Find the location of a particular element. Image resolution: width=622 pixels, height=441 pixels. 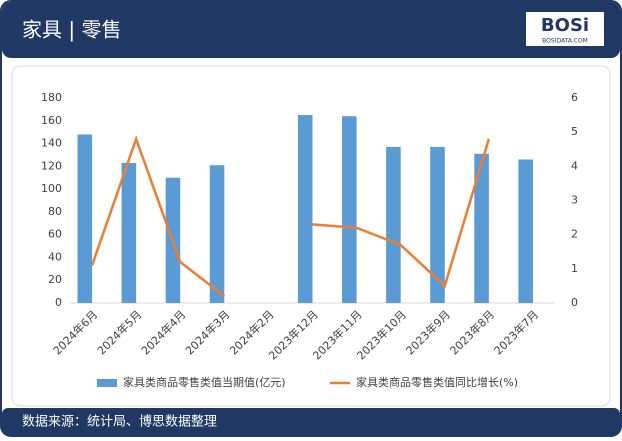

y-tick-label: 180 is located at coordinates (51, 97).